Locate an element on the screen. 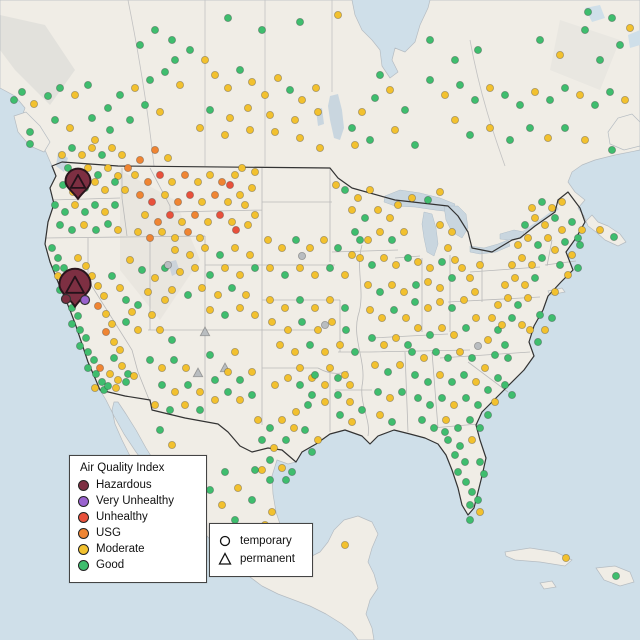  usg-aqi-marker is located at coordinates (139, 159).